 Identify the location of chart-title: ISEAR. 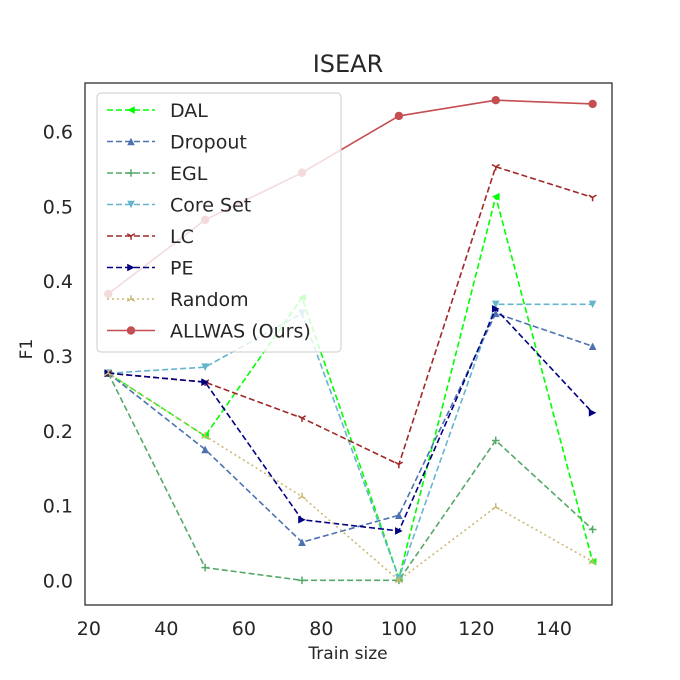
(348, 64).